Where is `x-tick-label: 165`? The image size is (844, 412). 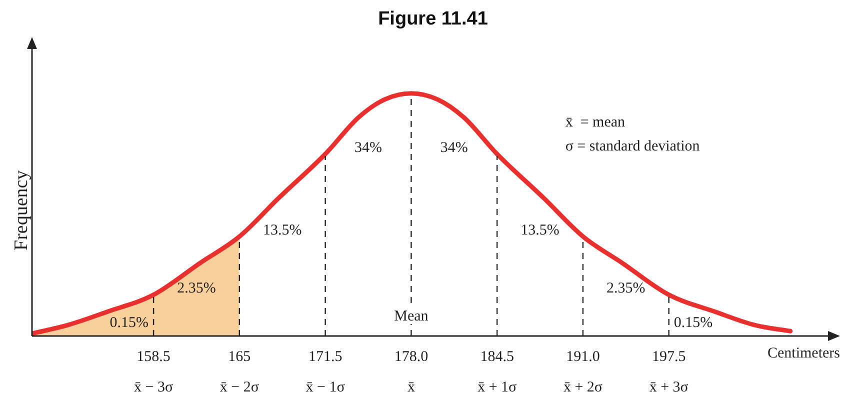 x-tick-label: 165 is located at coordinates (239, 356).